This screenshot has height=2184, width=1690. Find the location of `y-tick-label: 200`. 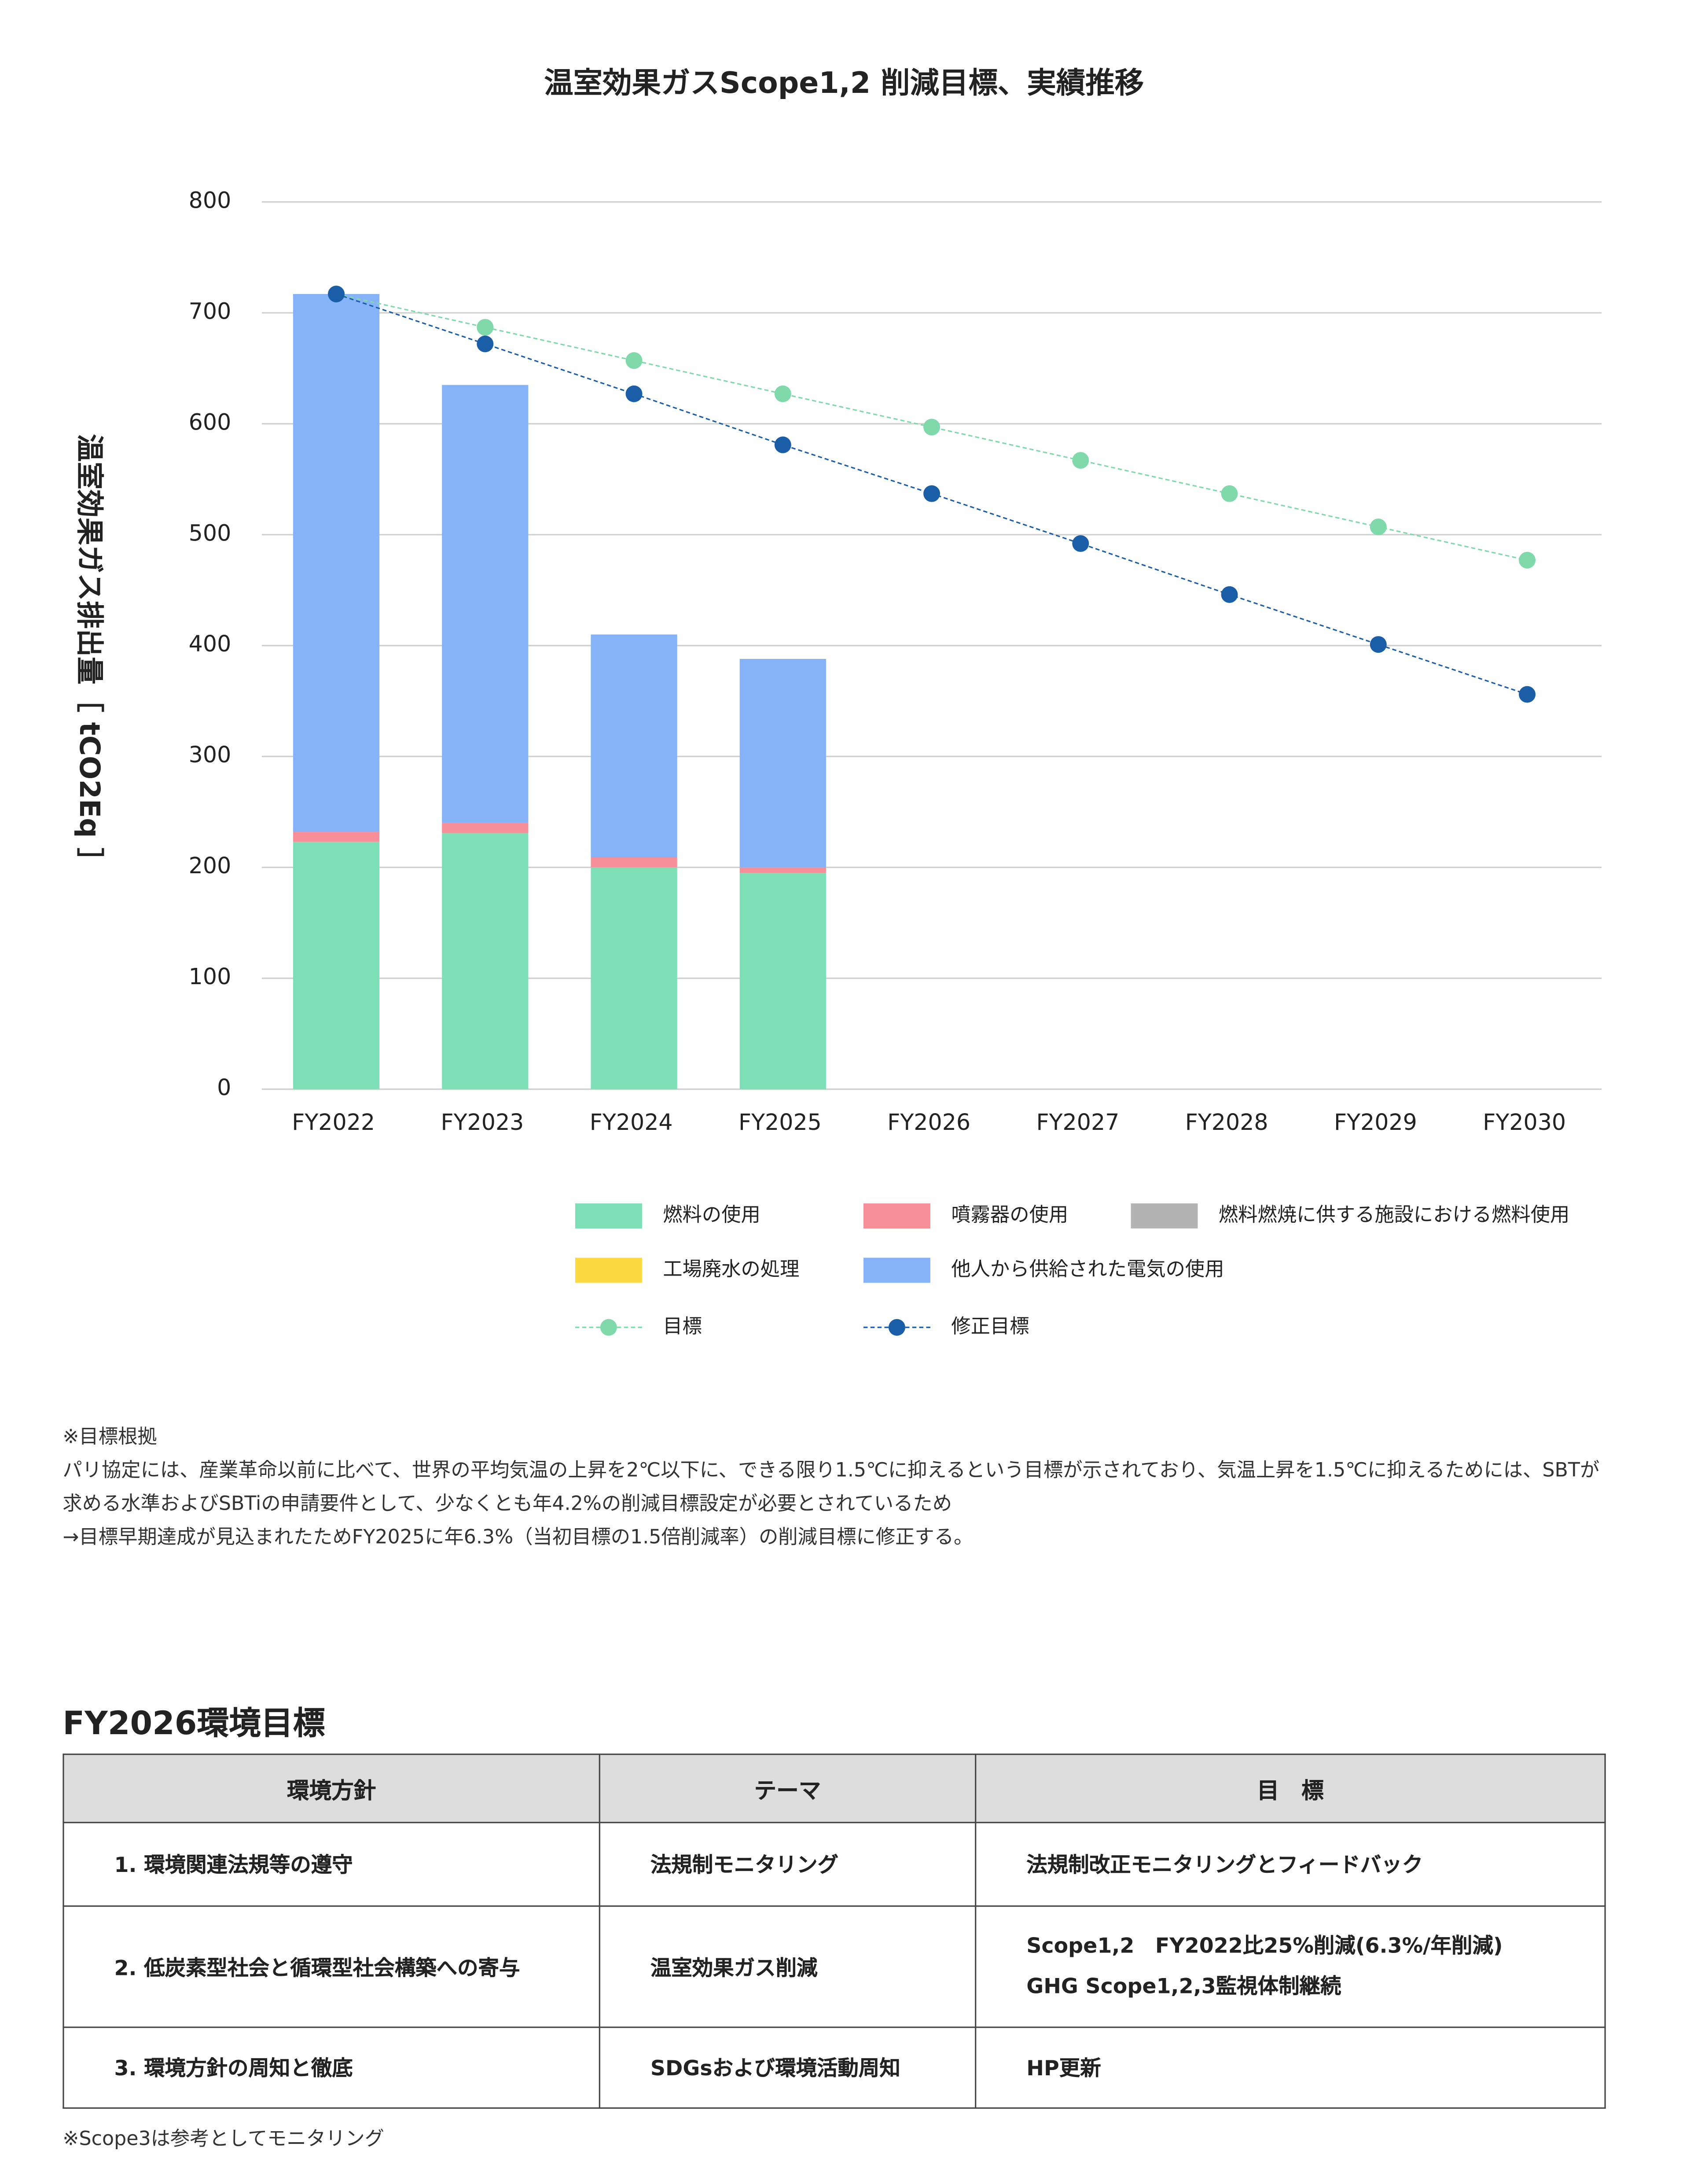

y-tick-label: 200 is located at coordinates (210, 866).